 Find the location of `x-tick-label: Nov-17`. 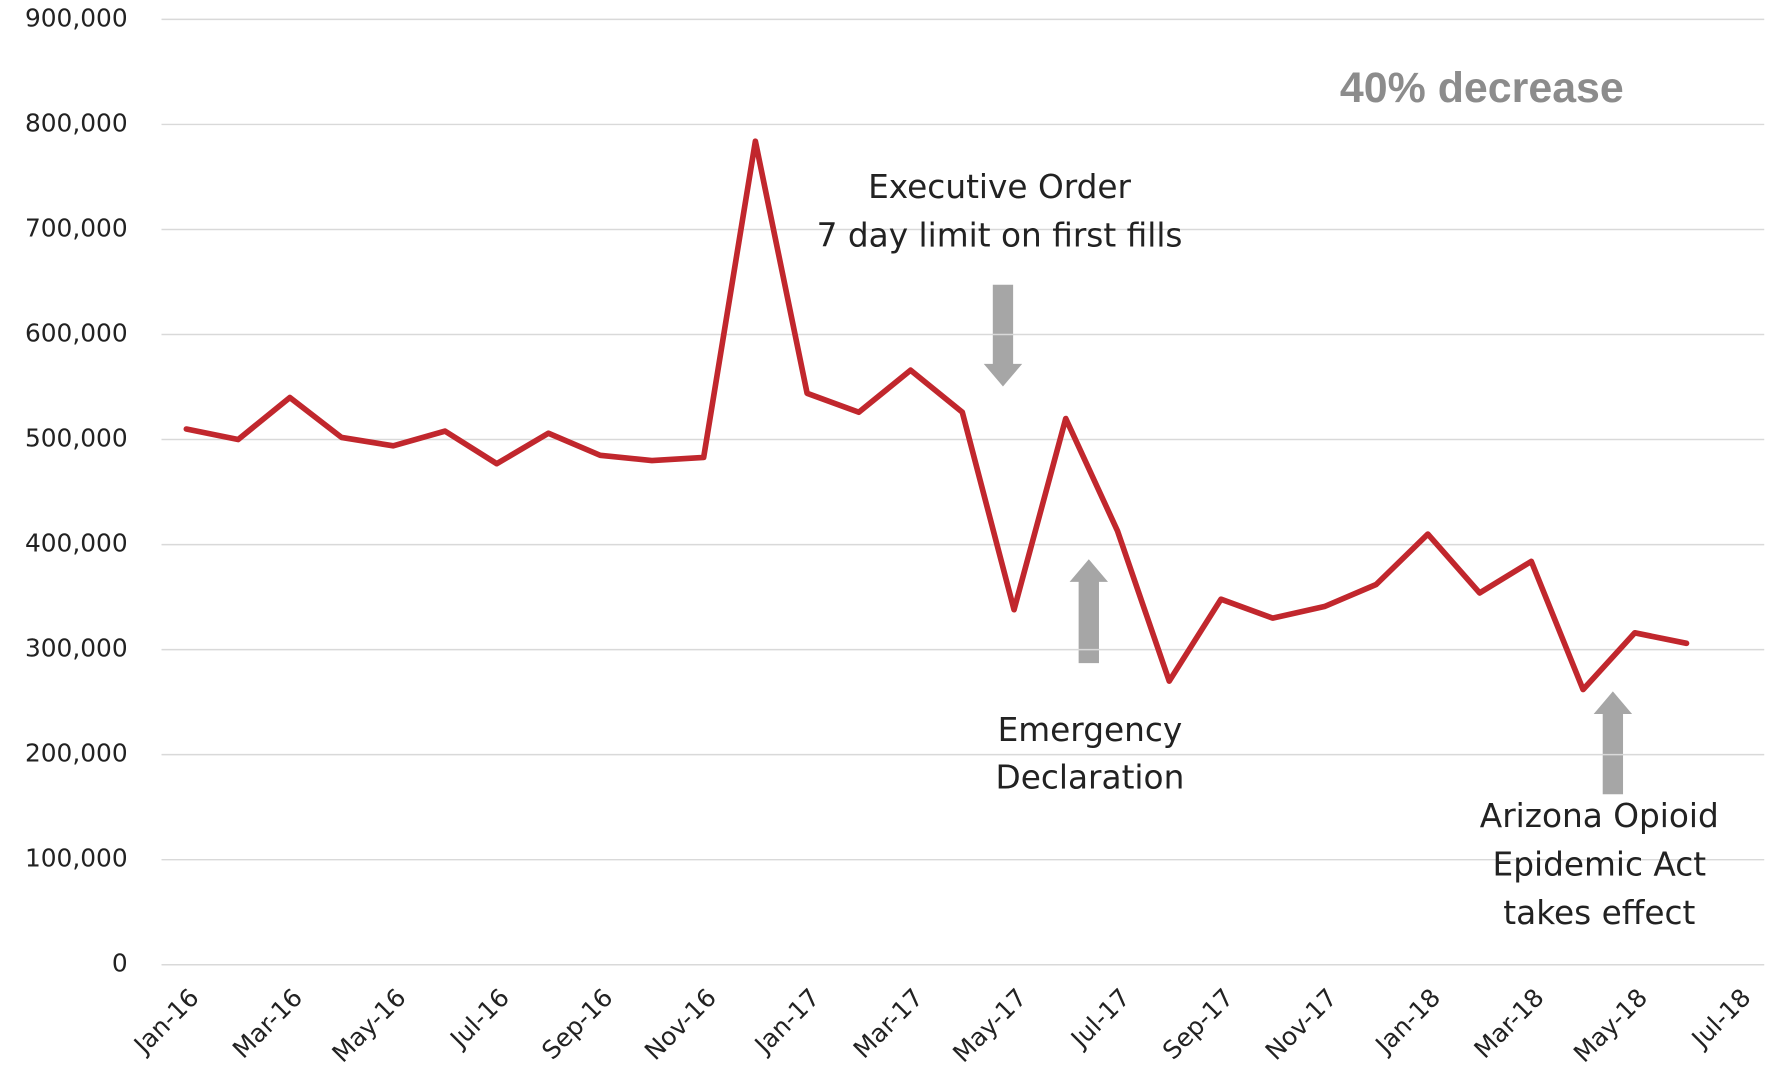

x-tick-label: Nov-17 is located at coordinates (1301, 1024).